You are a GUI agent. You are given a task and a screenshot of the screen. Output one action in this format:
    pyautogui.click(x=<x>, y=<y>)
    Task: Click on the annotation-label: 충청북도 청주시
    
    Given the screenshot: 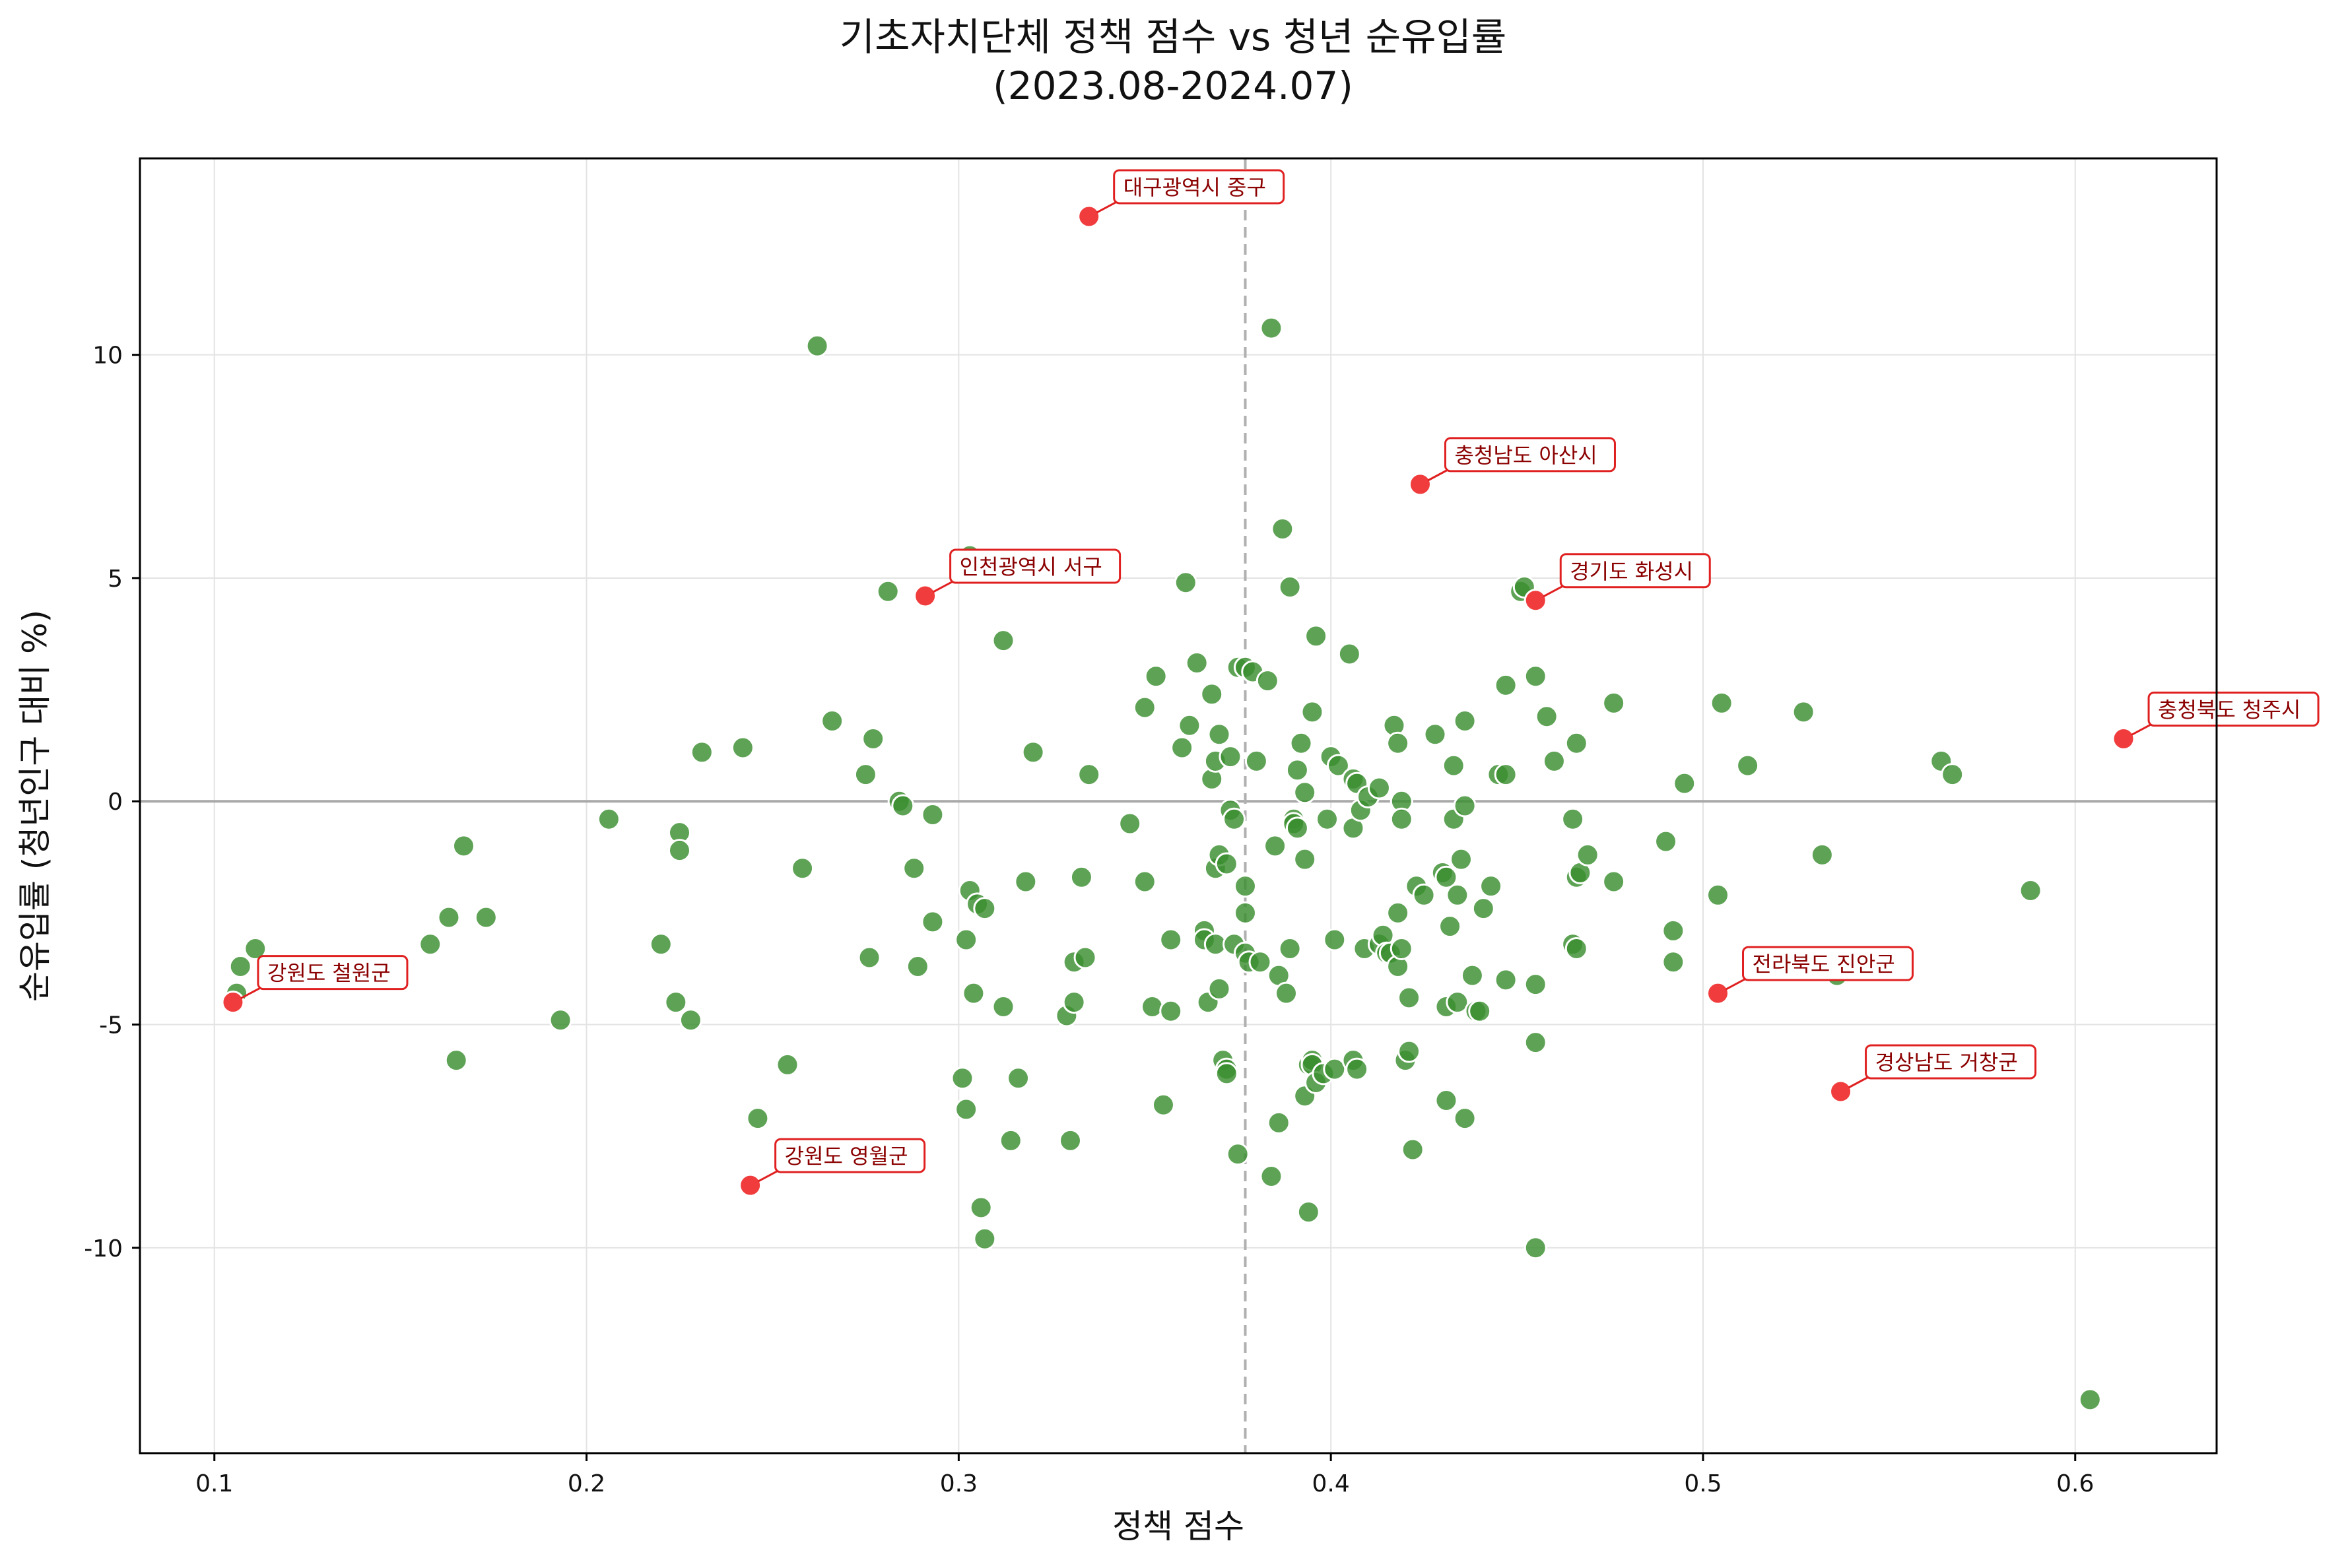 What is the action you would take?
    pyautogui.click(x=2229, y=710)
    